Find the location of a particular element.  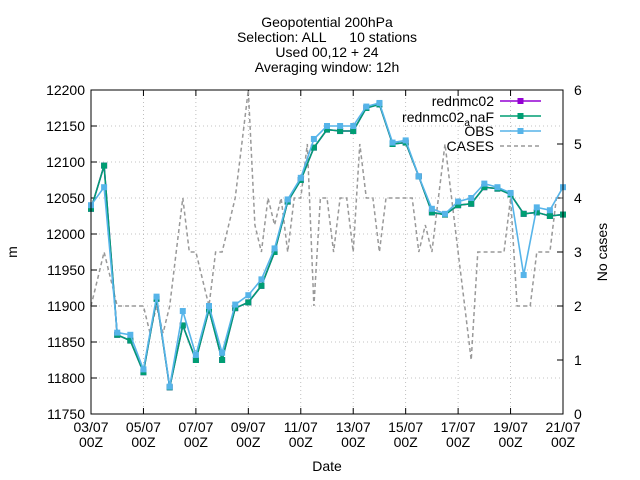

y-tick-label: 12050 is located at coordinates (65, 198).